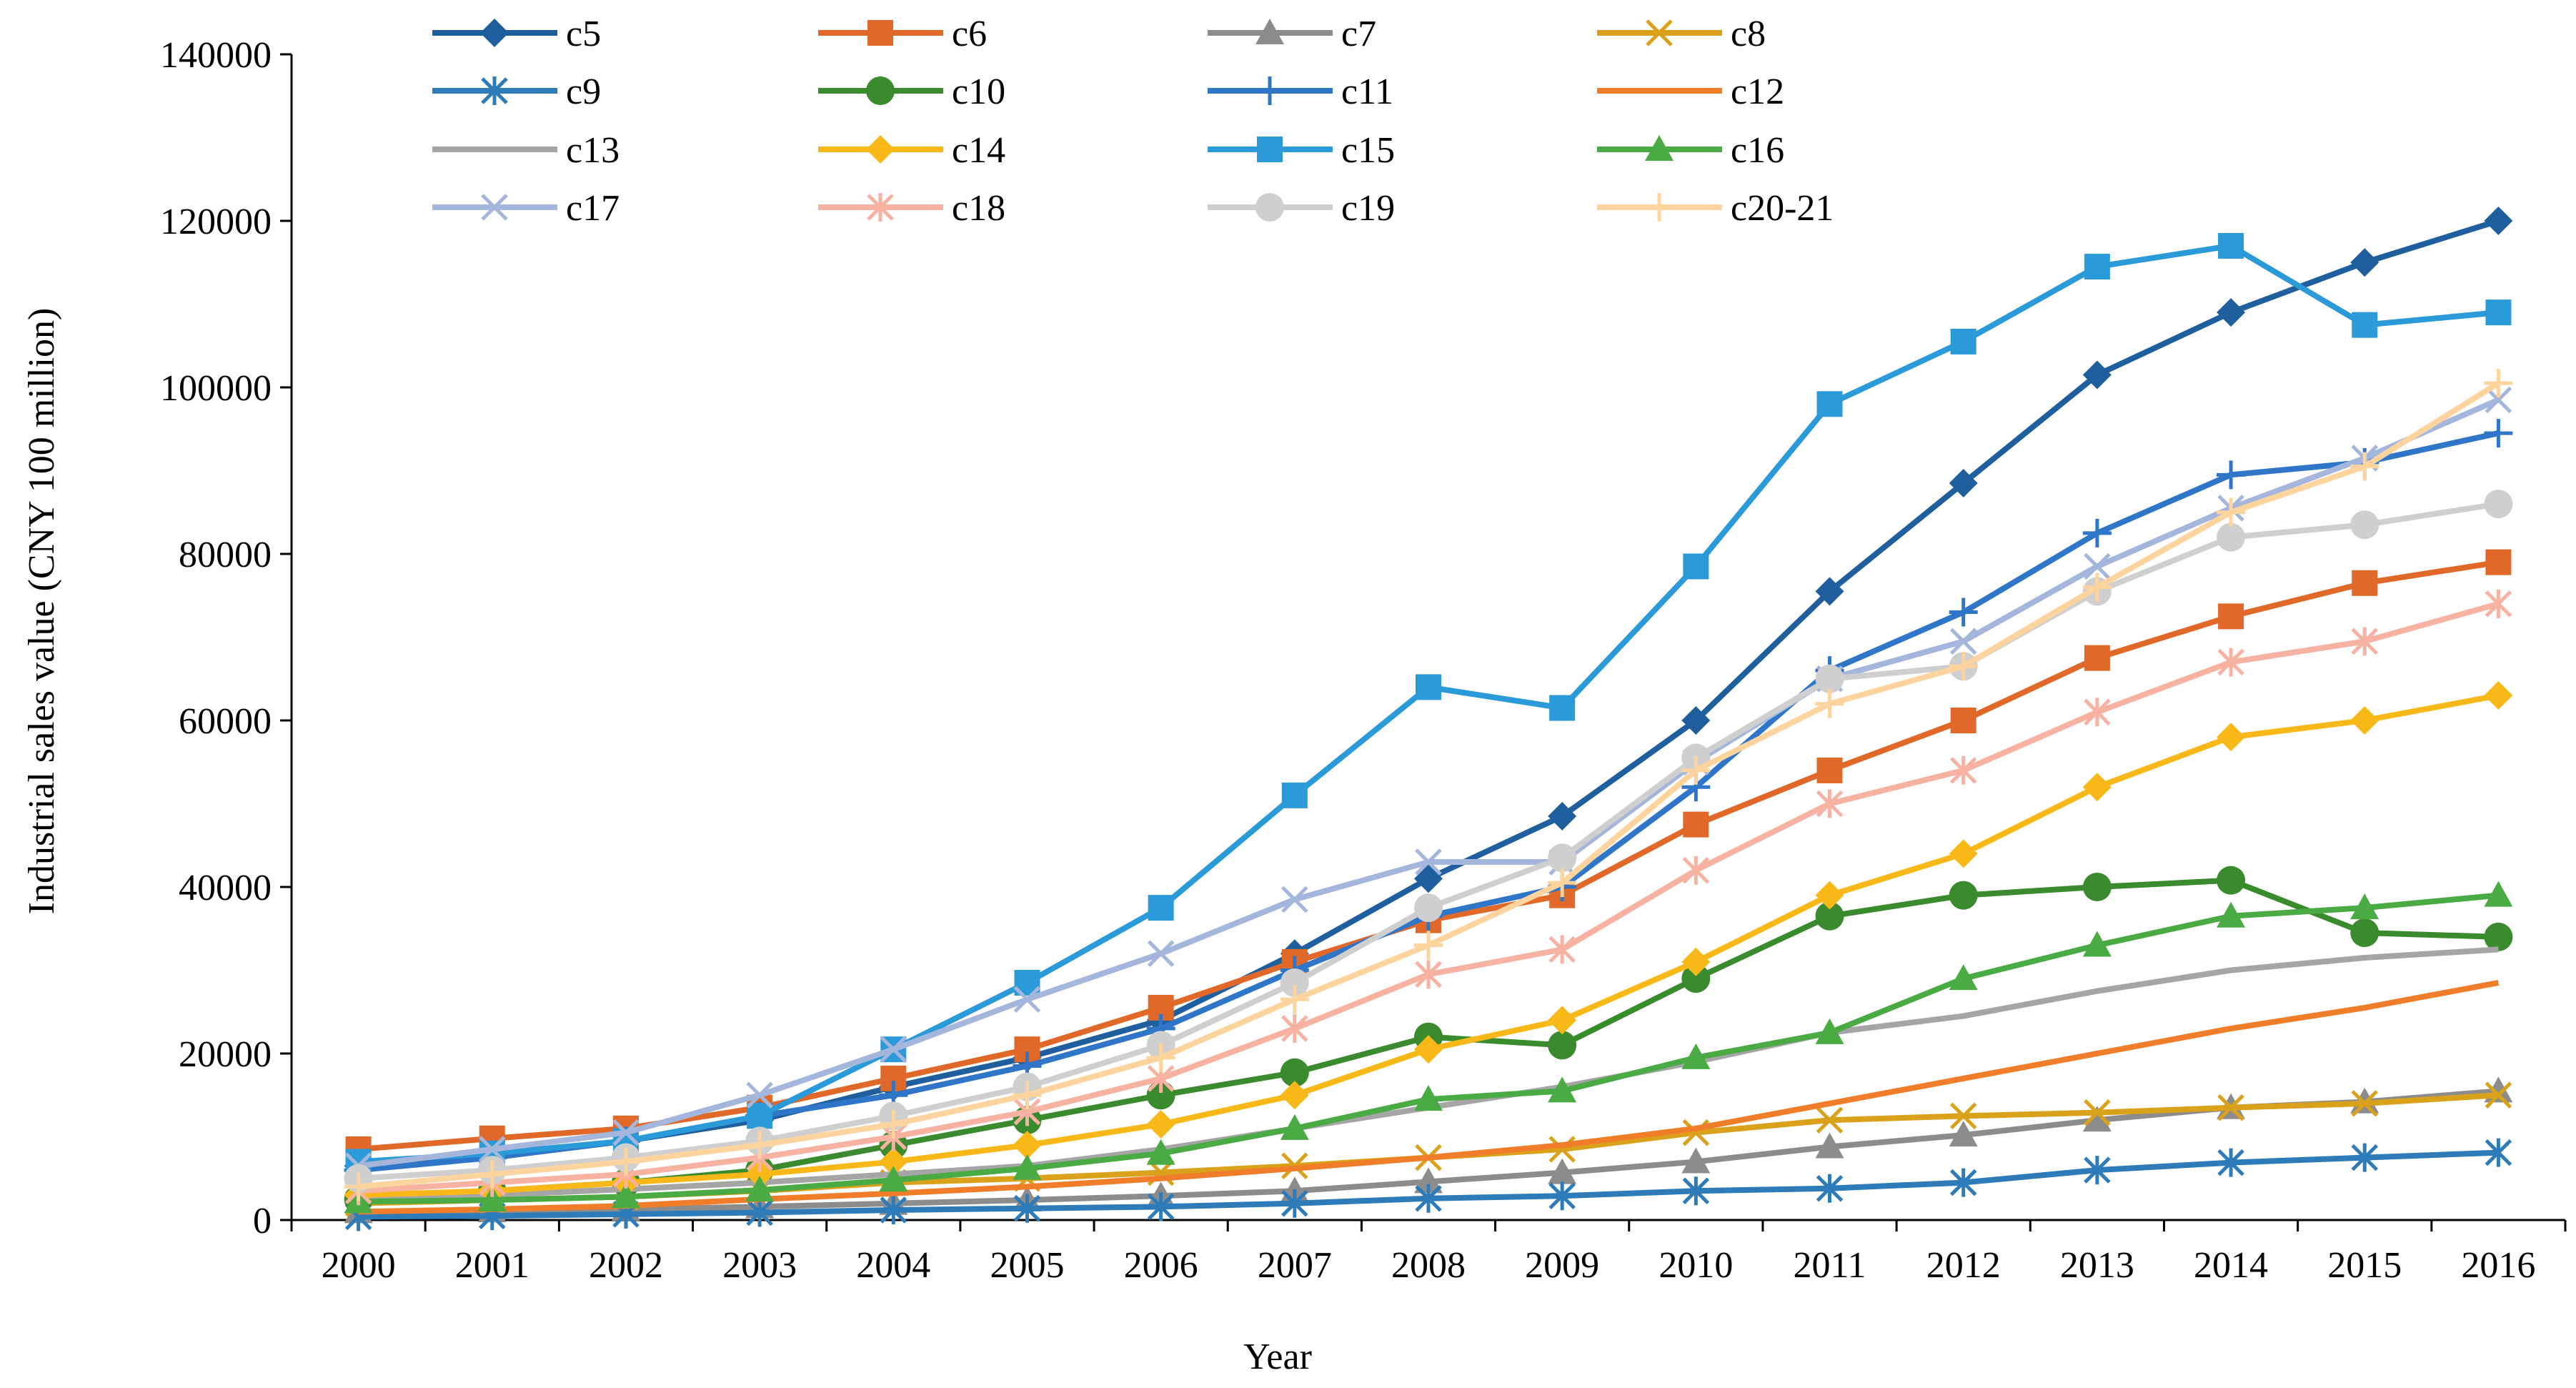 The width and height of the screenshot is (2576, 1388). Describe the element at coordinates (2231, 1265) in the screenshot. I see `x-tick-label: 2014` at that location.